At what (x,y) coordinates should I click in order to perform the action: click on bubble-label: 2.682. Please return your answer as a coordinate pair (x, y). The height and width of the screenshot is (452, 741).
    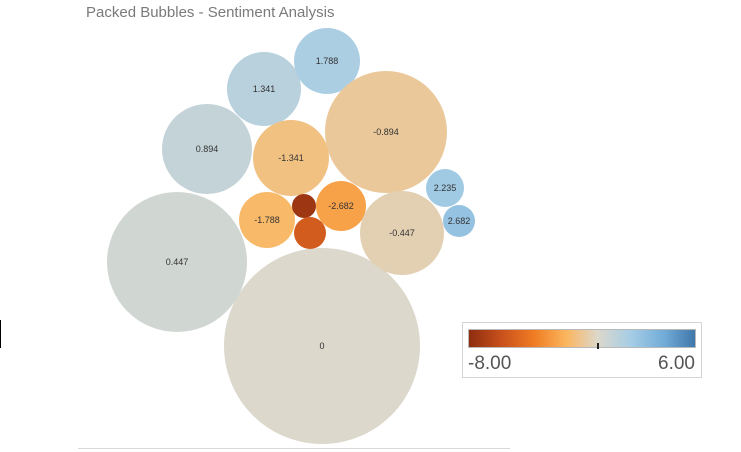
    Looking at the image, I should click on (459, 221).